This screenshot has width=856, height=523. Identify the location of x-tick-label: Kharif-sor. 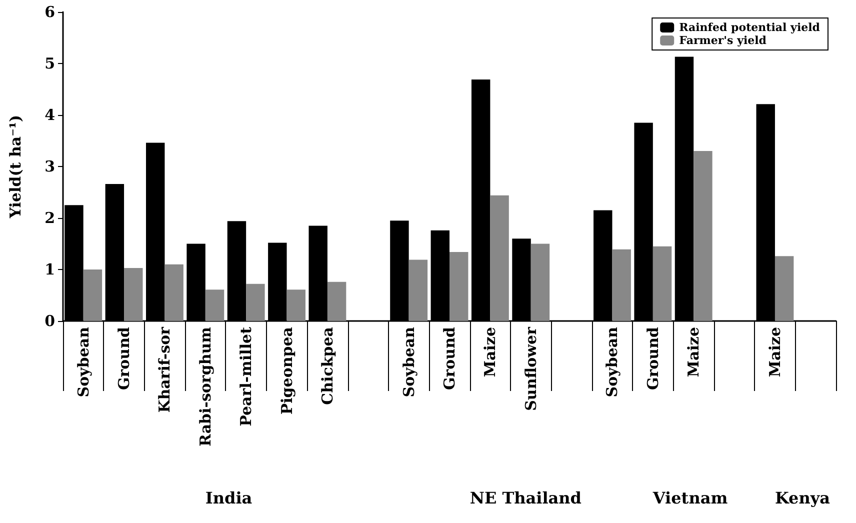
(165, 369).